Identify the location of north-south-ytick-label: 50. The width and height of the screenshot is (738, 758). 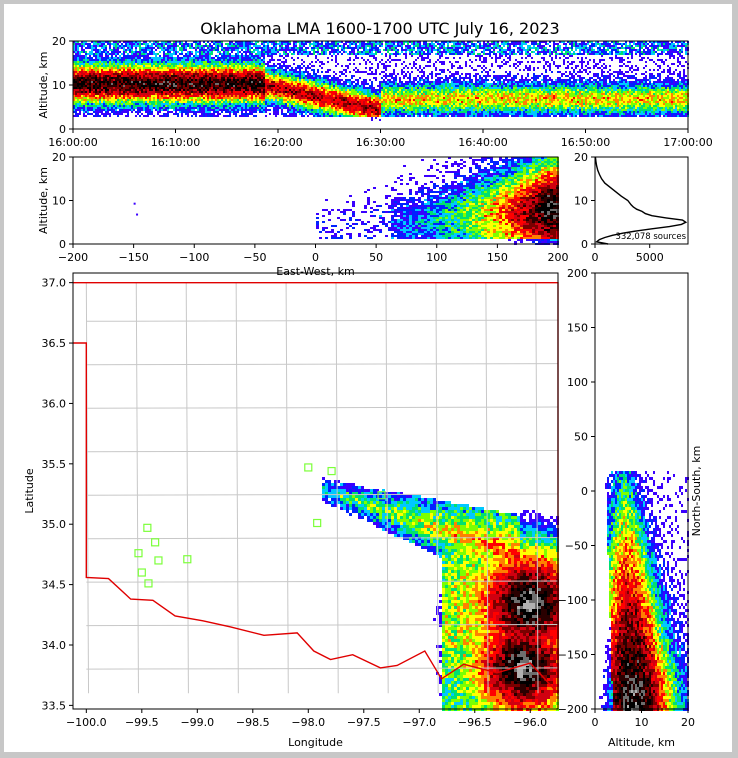
(581, 437).